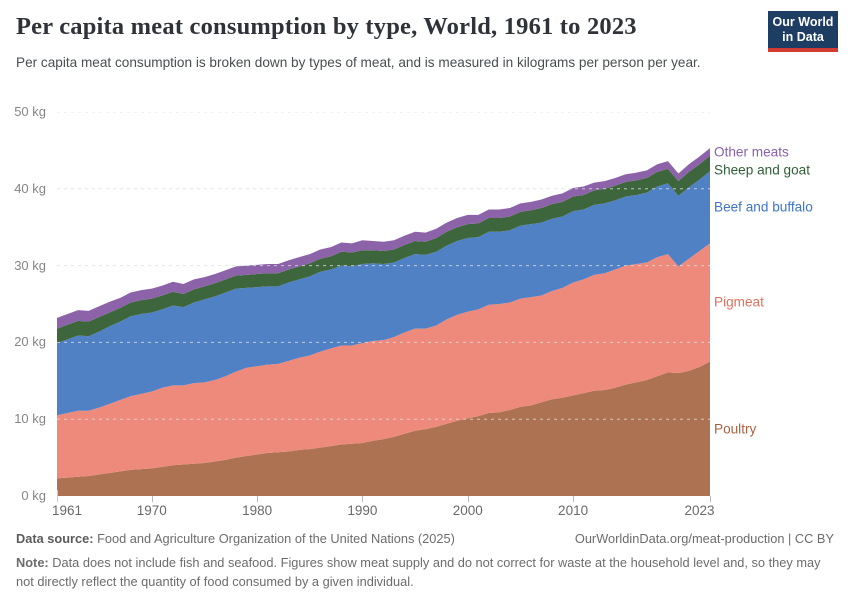 The image size is (850, 600). I want to click on x-tick-label-2010: 2010, so click(573, 510).